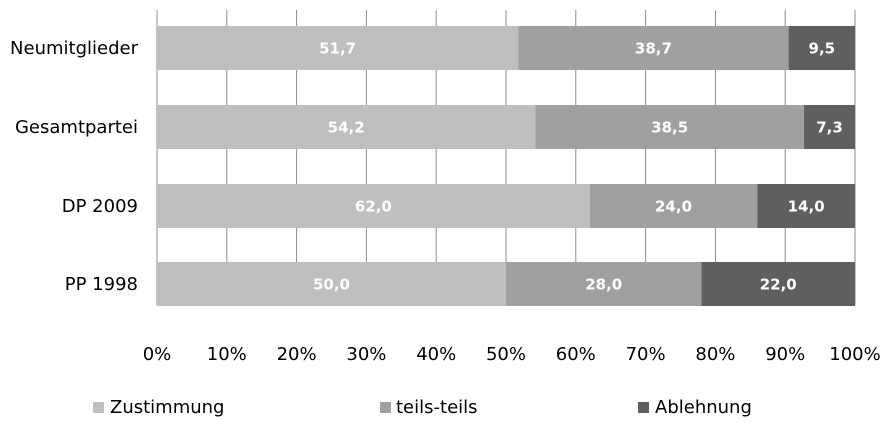 The width and height of the screenshot is (884, 428). I want to click on data-label: 51,7, so click(337, 49).